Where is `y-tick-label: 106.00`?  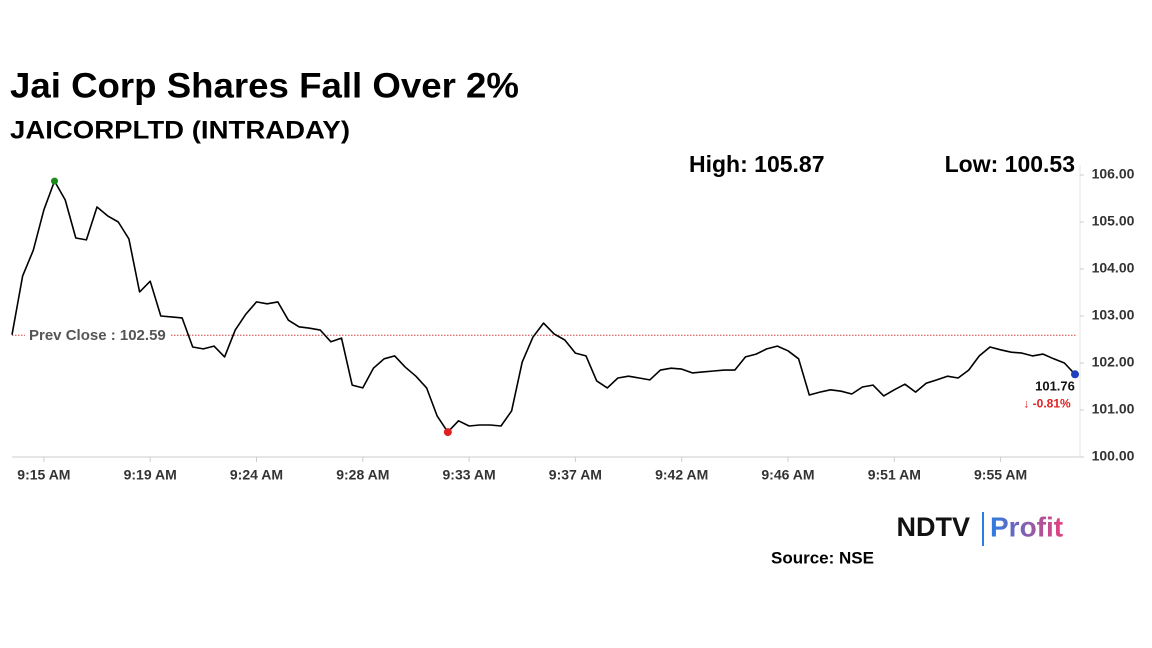 y-tick-label: 106.00 is located at coordinates (1113, 174).